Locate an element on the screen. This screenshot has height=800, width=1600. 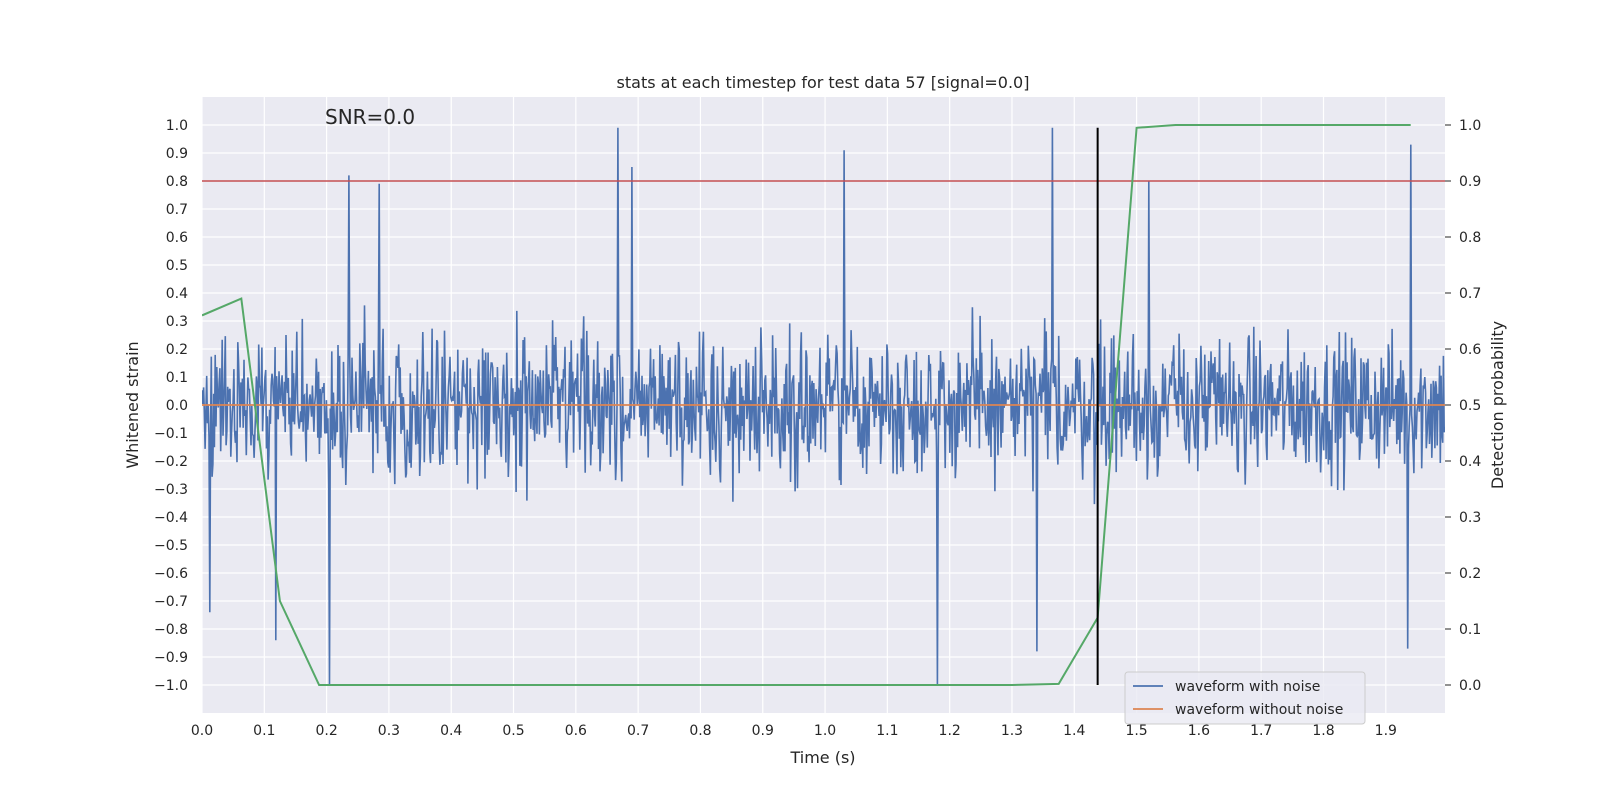
x-tick-label: 0.5 is located at coordinates (513, 731).